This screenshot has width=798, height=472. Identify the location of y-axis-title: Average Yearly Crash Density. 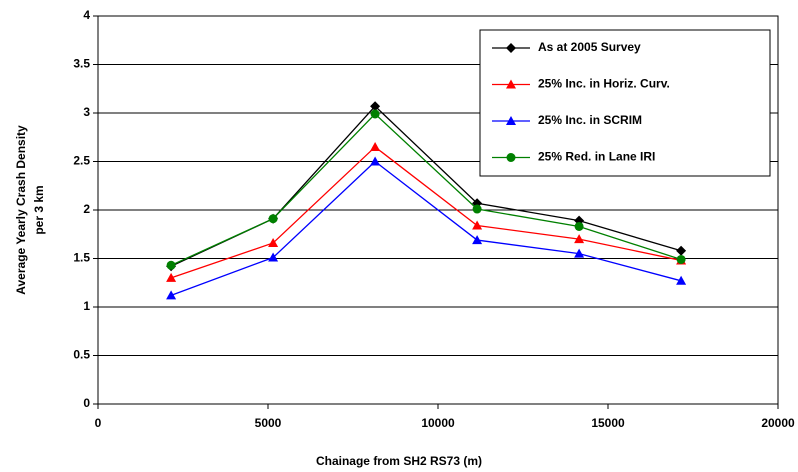
(21, 210).